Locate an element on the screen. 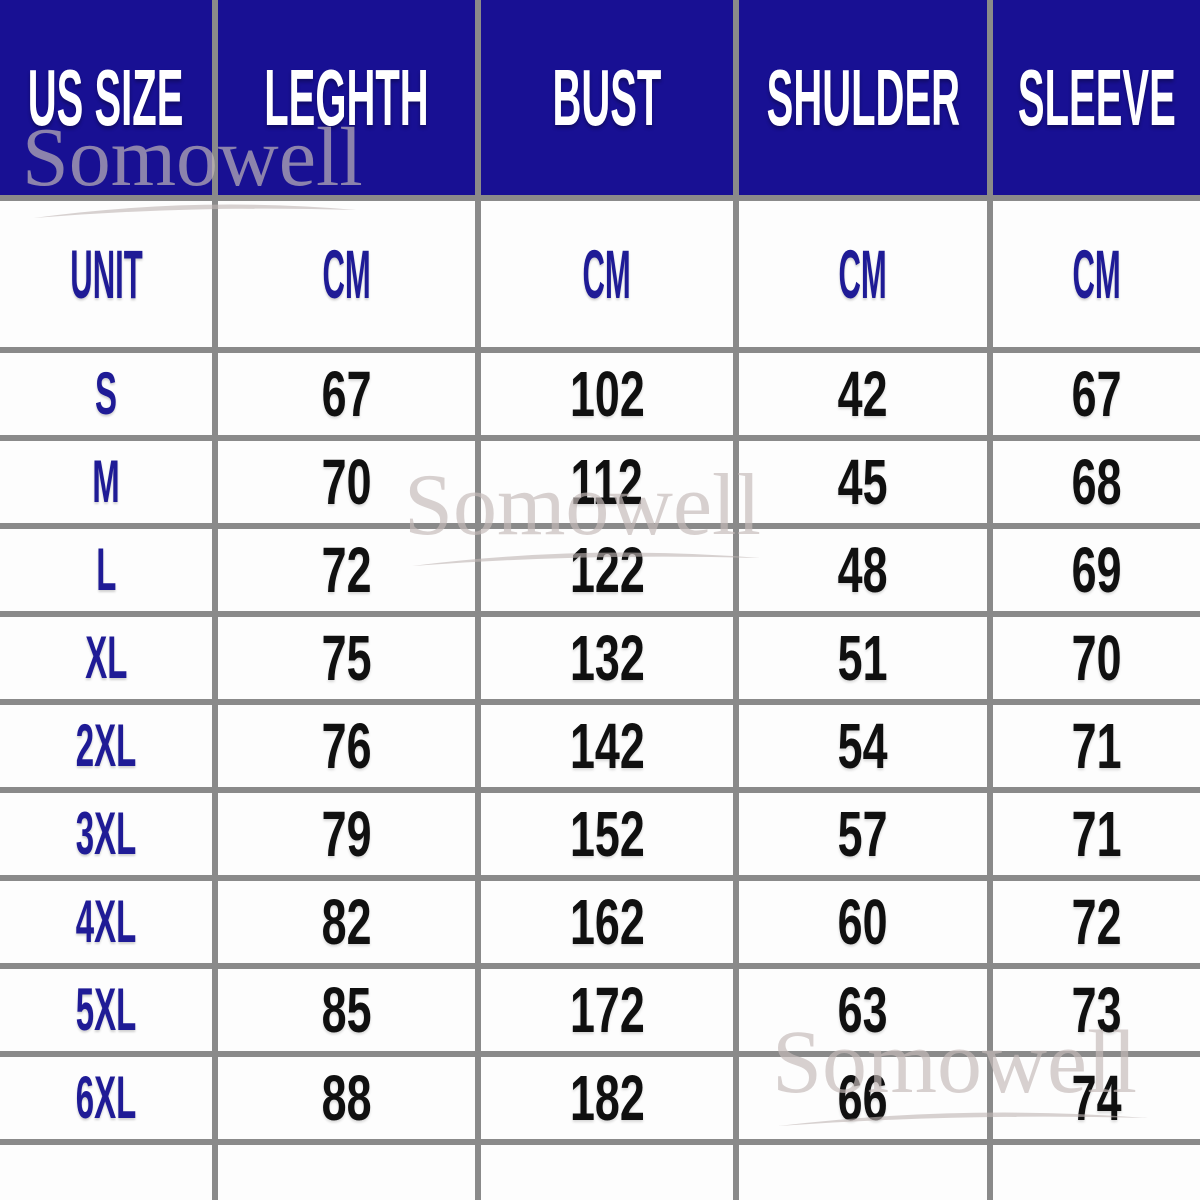 Image resolution: width=1200 pixels, height=1200 pixels. value-5xl-leghth: 85 is located at coordinates (346, 1010).